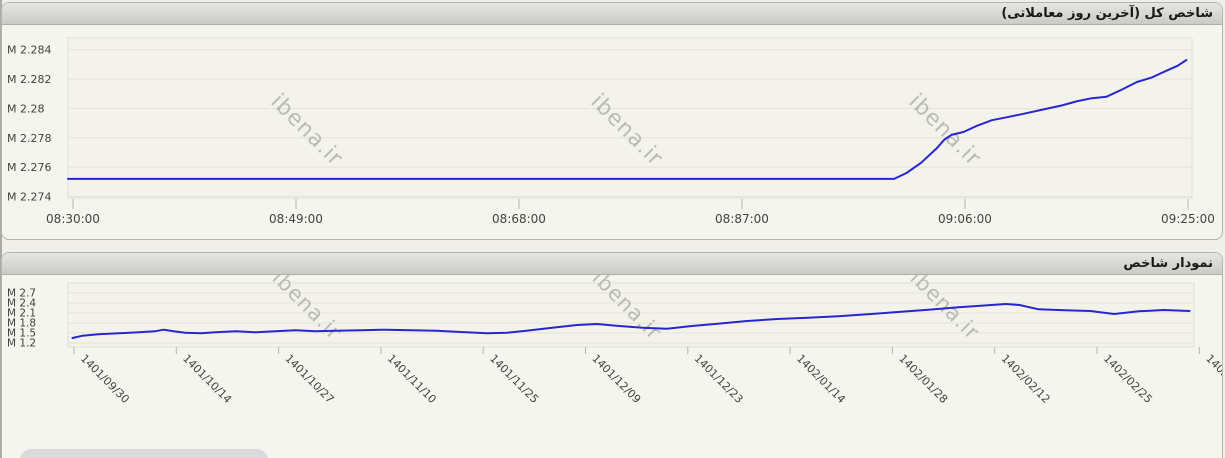 Image resolution: width=1225 pixels, height=458 pixels. Describe the element at coordinates (612, 264) in the screenshot. I see `index-history-panel-header: نمودار شاخص` at that location.